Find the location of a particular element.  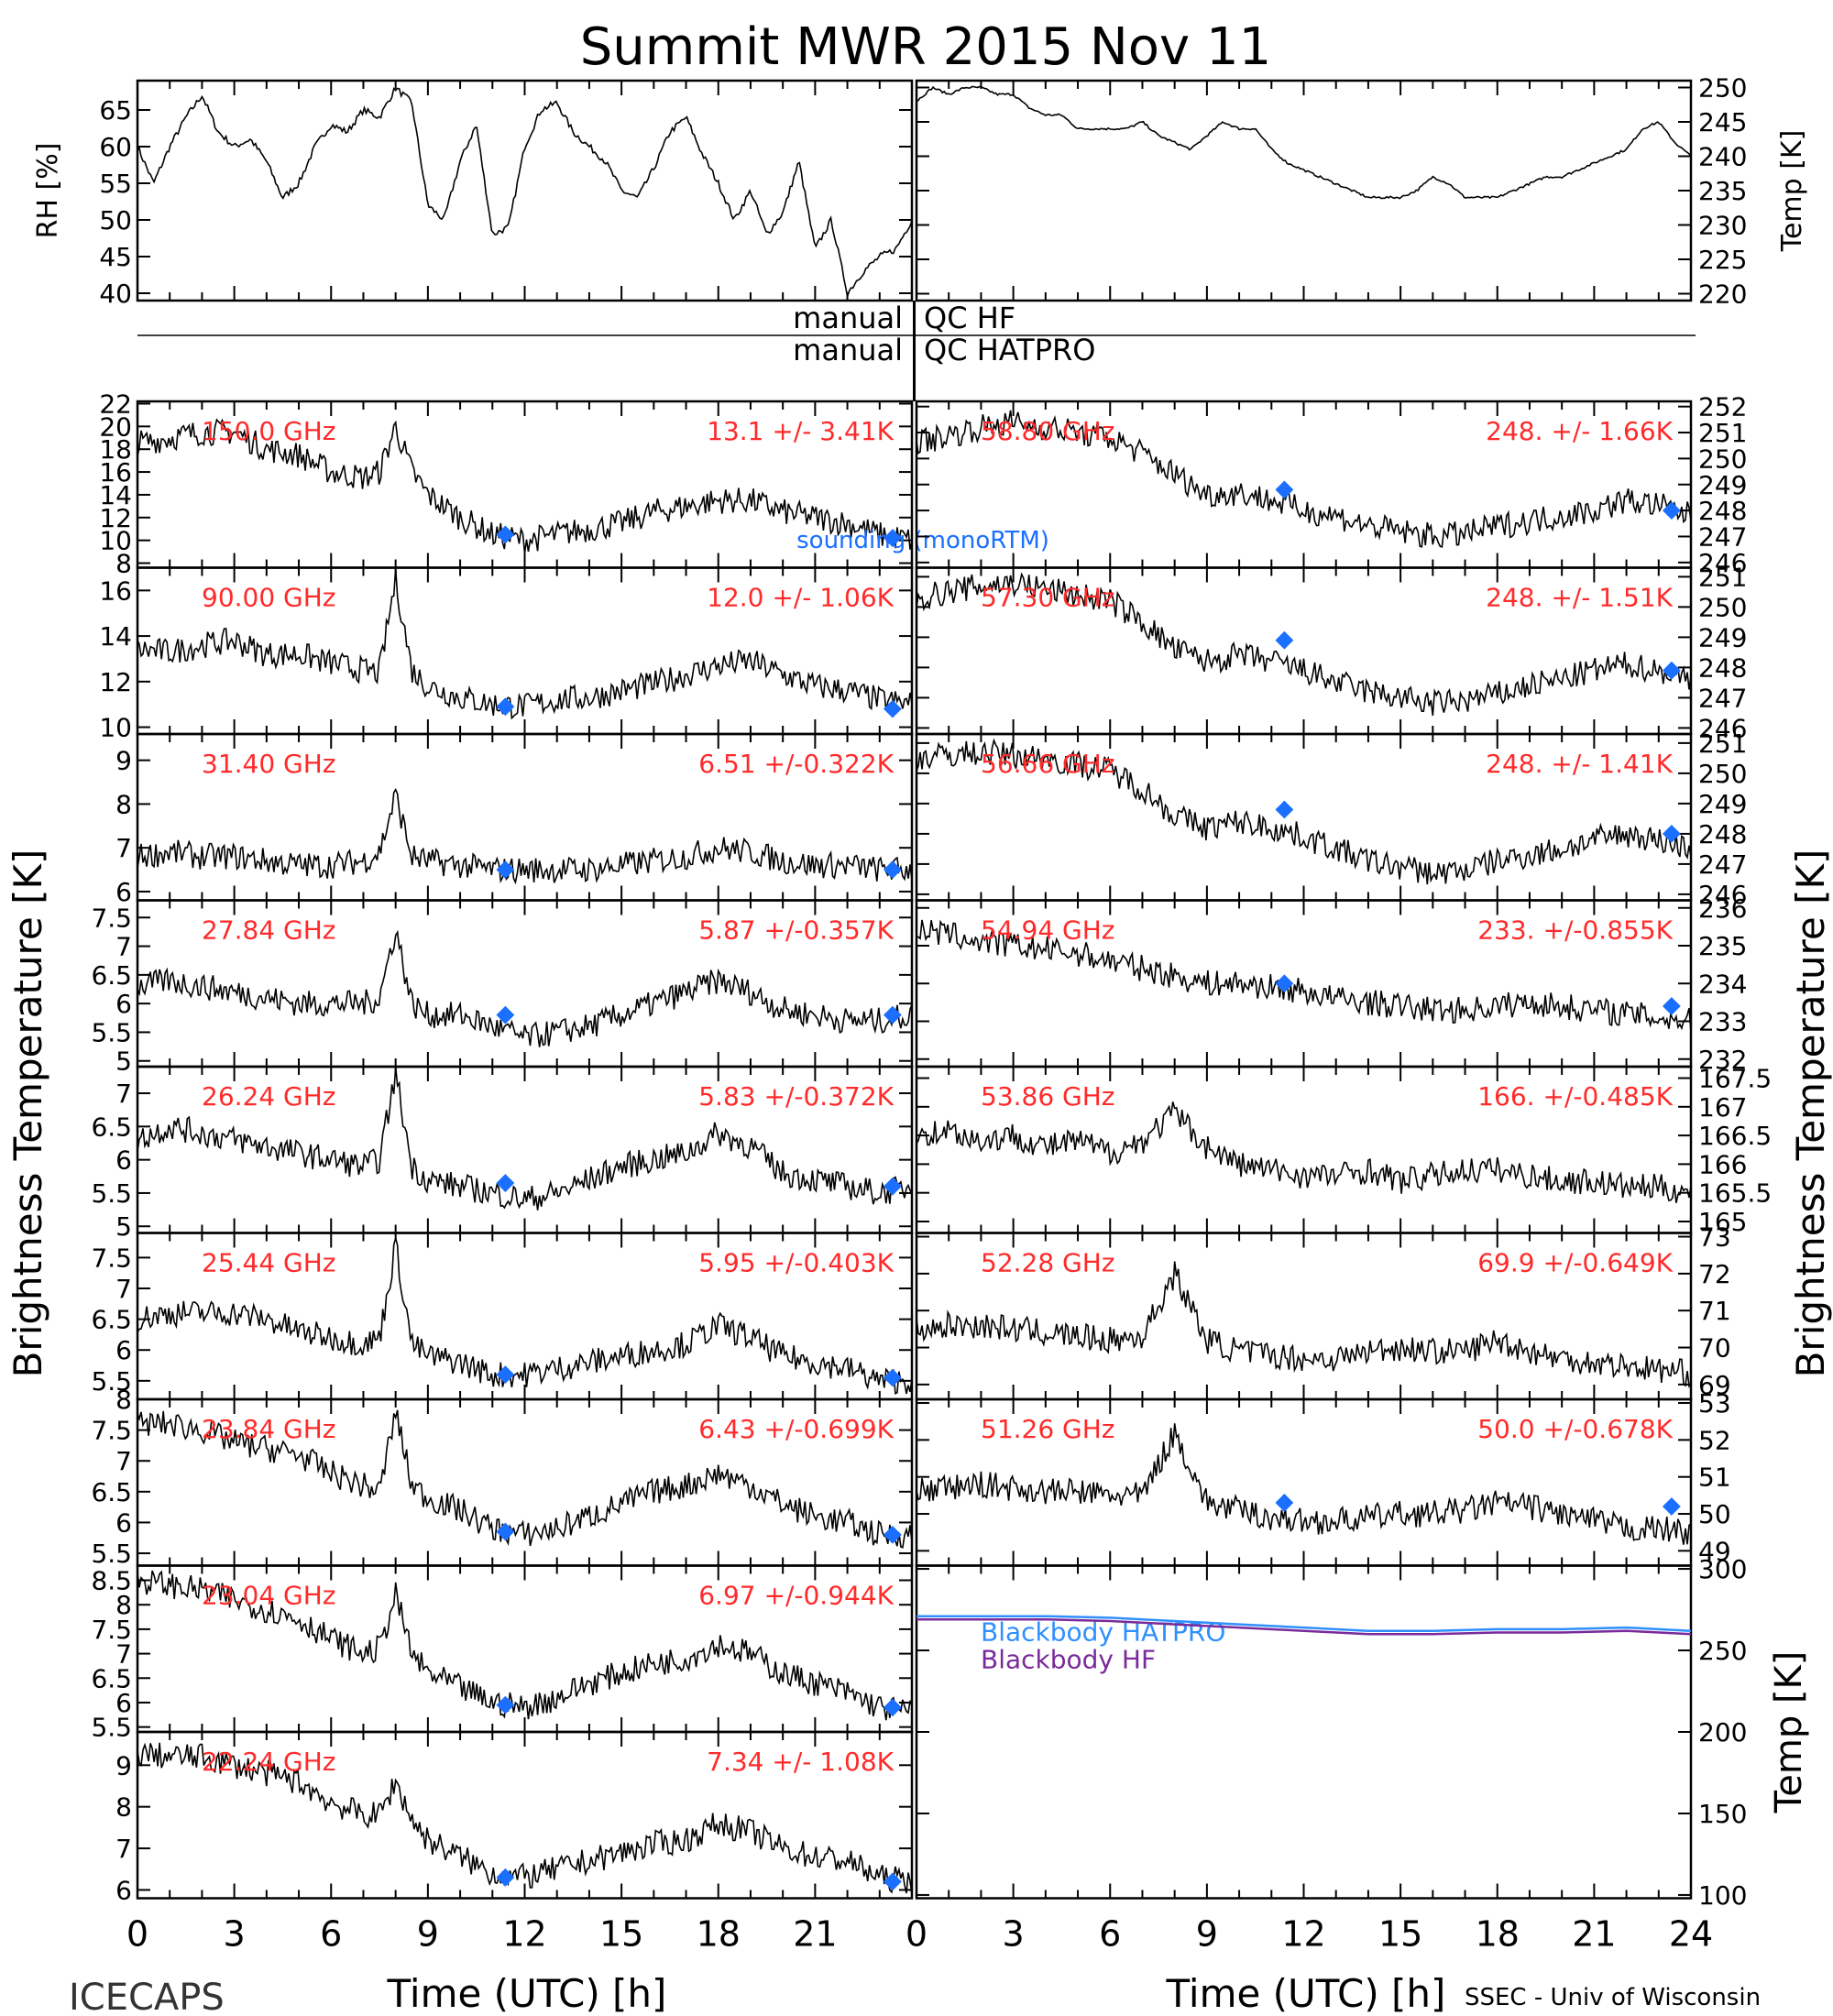

y-tick-label: 14 is located at coordinates (115, 636).